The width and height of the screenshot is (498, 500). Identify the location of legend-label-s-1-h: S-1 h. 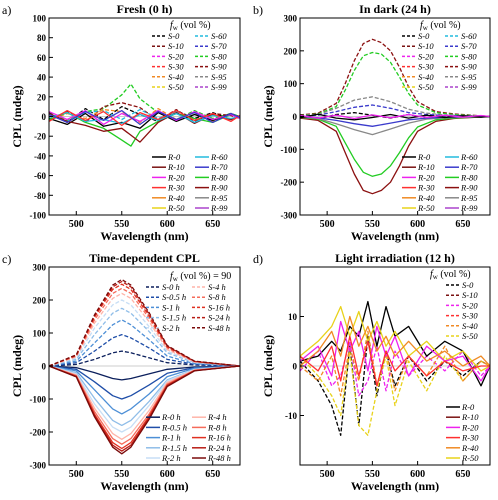
(171, 307).